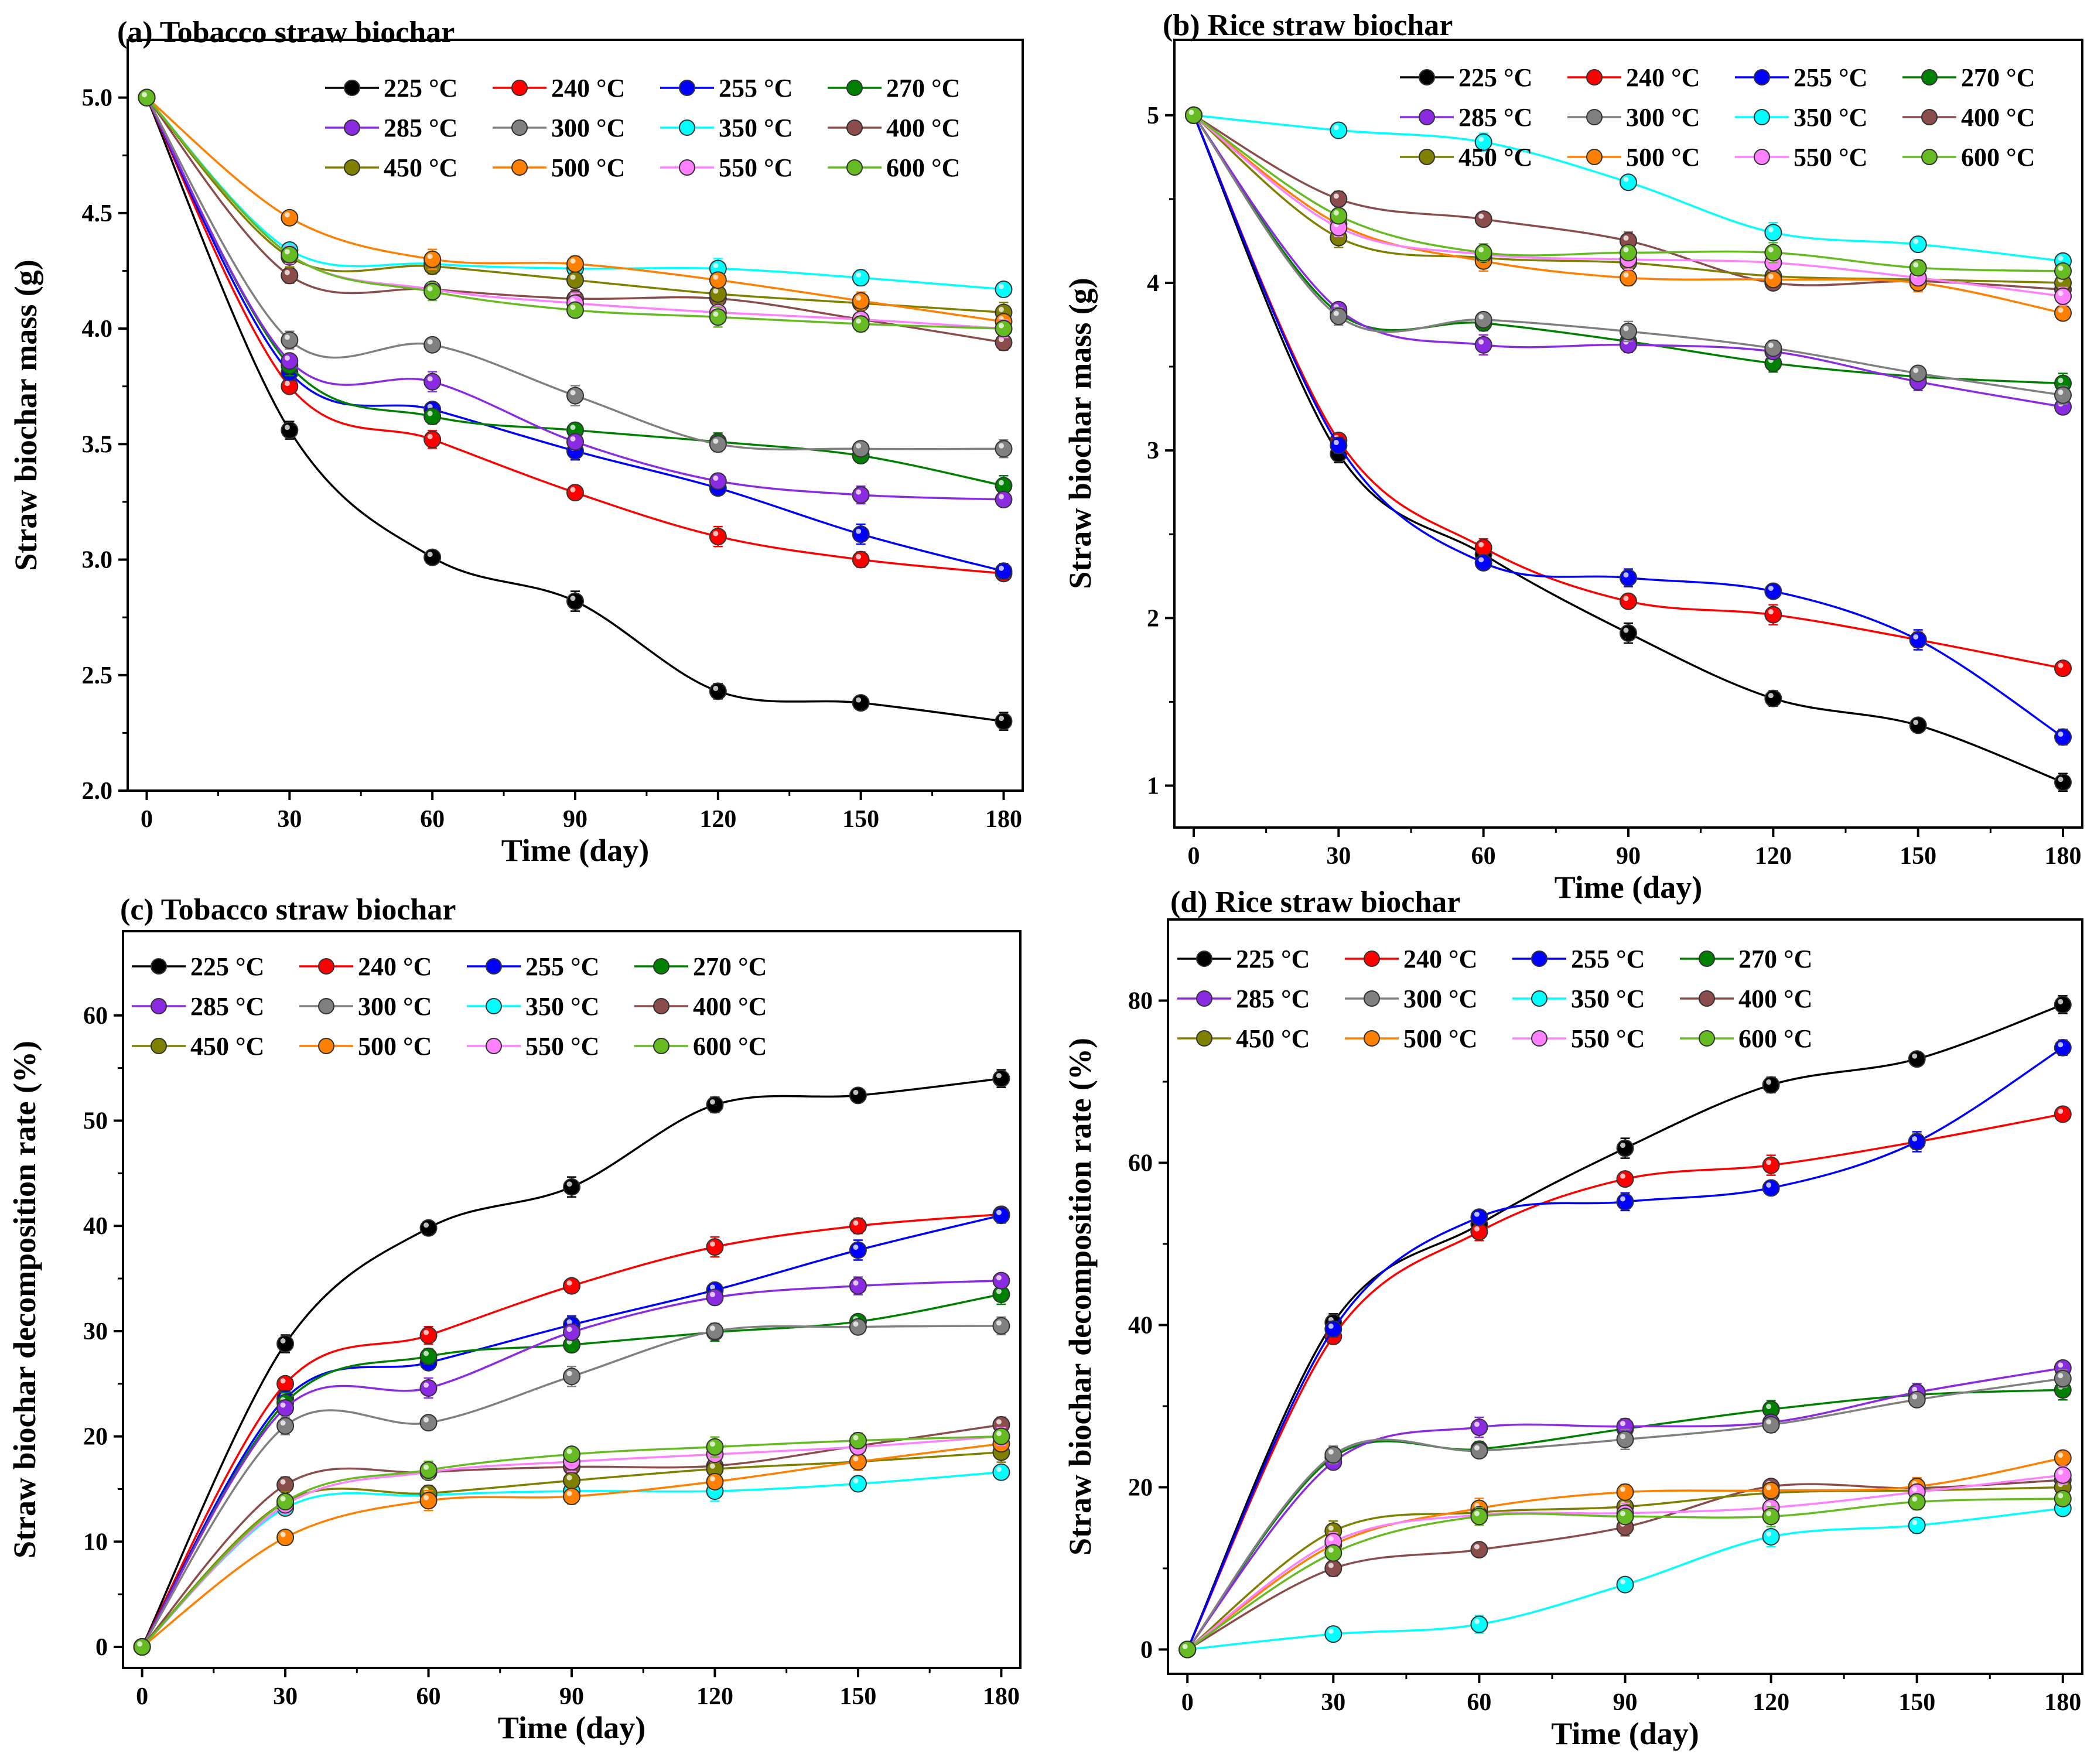  What do you see at coordinates (1633, 117) in the screenshot?
I see `legend-item: 300 °C` at bounding box center [1633, 117].